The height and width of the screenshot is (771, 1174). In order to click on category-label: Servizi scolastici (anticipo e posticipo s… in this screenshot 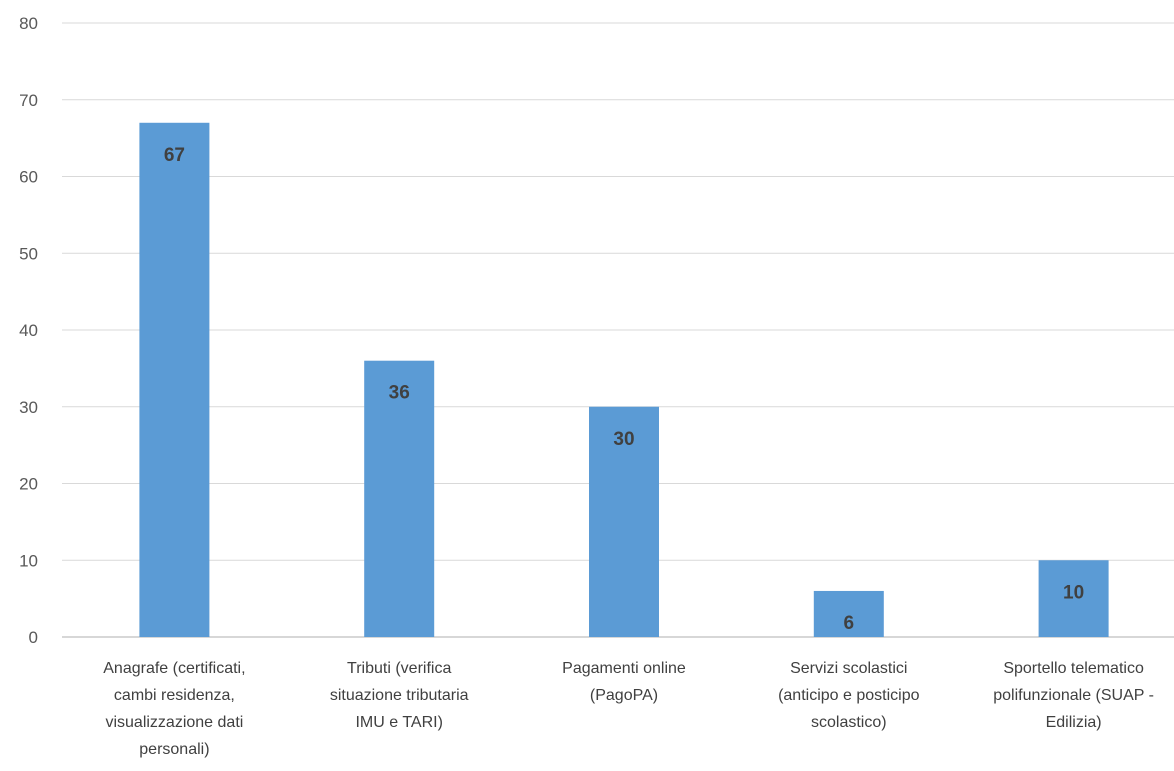, I will do `click(849, 695)`.